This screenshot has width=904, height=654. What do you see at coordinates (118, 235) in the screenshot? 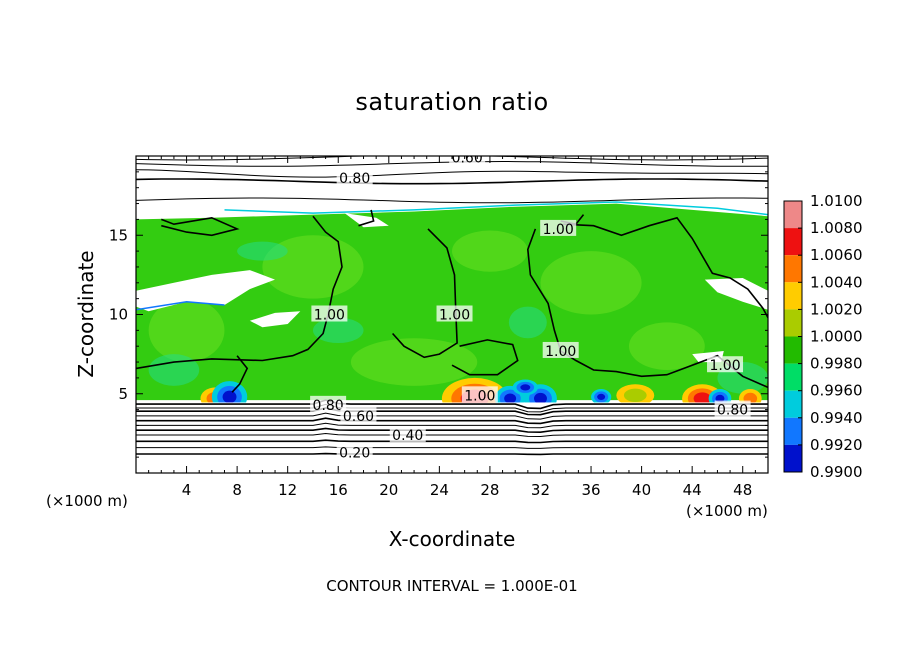
I see `y-tick-label: 15` at bounding box center [118, 235].